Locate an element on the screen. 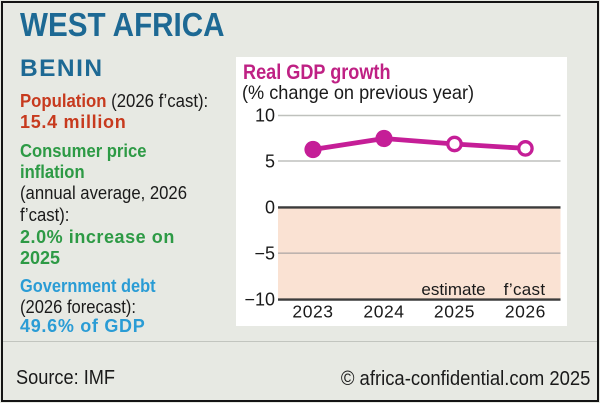 This screenshot has height=403, width=600. svg-text: −10 is located at coordinates (259, 300).